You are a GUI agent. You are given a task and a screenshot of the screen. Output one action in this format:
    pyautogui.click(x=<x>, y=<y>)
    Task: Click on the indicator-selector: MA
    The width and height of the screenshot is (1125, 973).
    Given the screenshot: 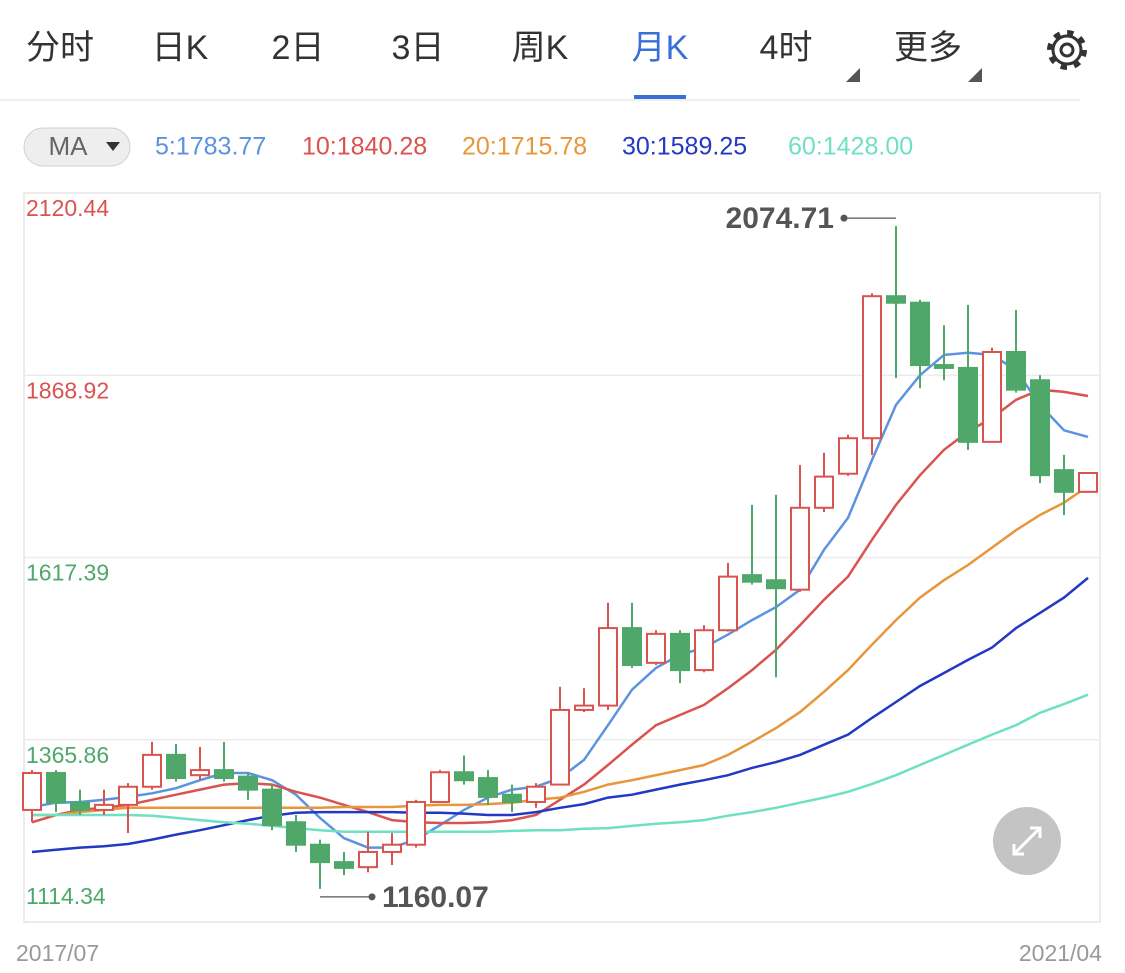 What is the action you would take?
    pyautogui.click(x=77, y=147)
    